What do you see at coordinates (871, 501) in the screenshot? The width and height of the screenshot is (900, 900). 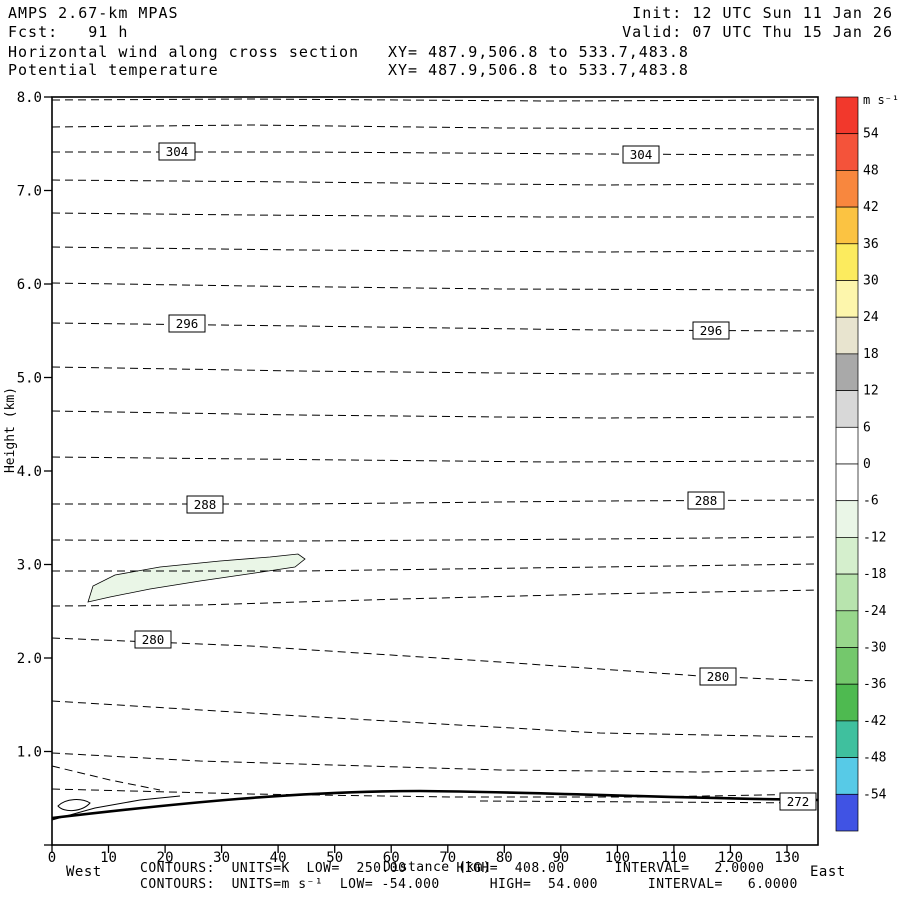 I see `colorbar-tick: -6` at bounding box center [871, 501].